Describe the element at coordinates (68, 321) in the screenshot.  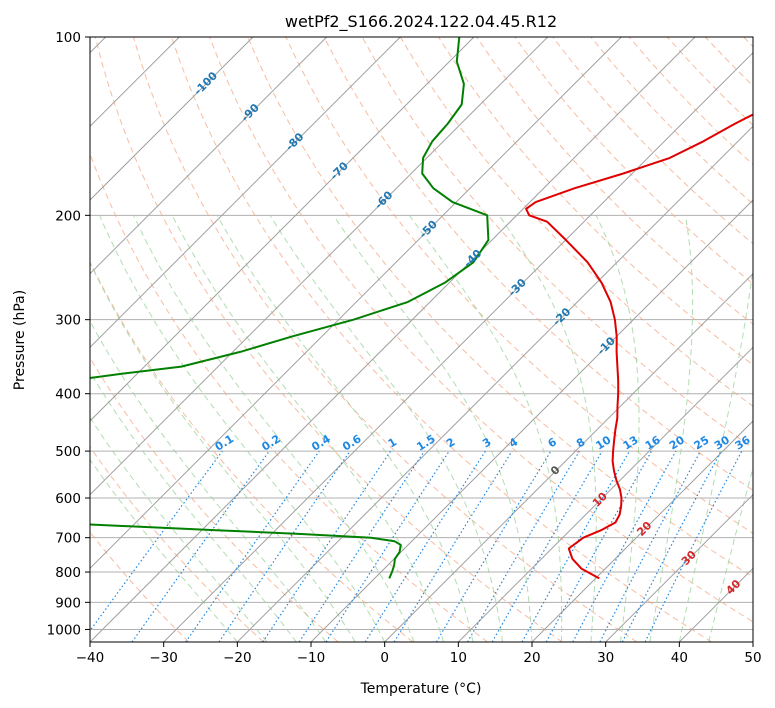
I see `y-tick-label: 300` at that location.